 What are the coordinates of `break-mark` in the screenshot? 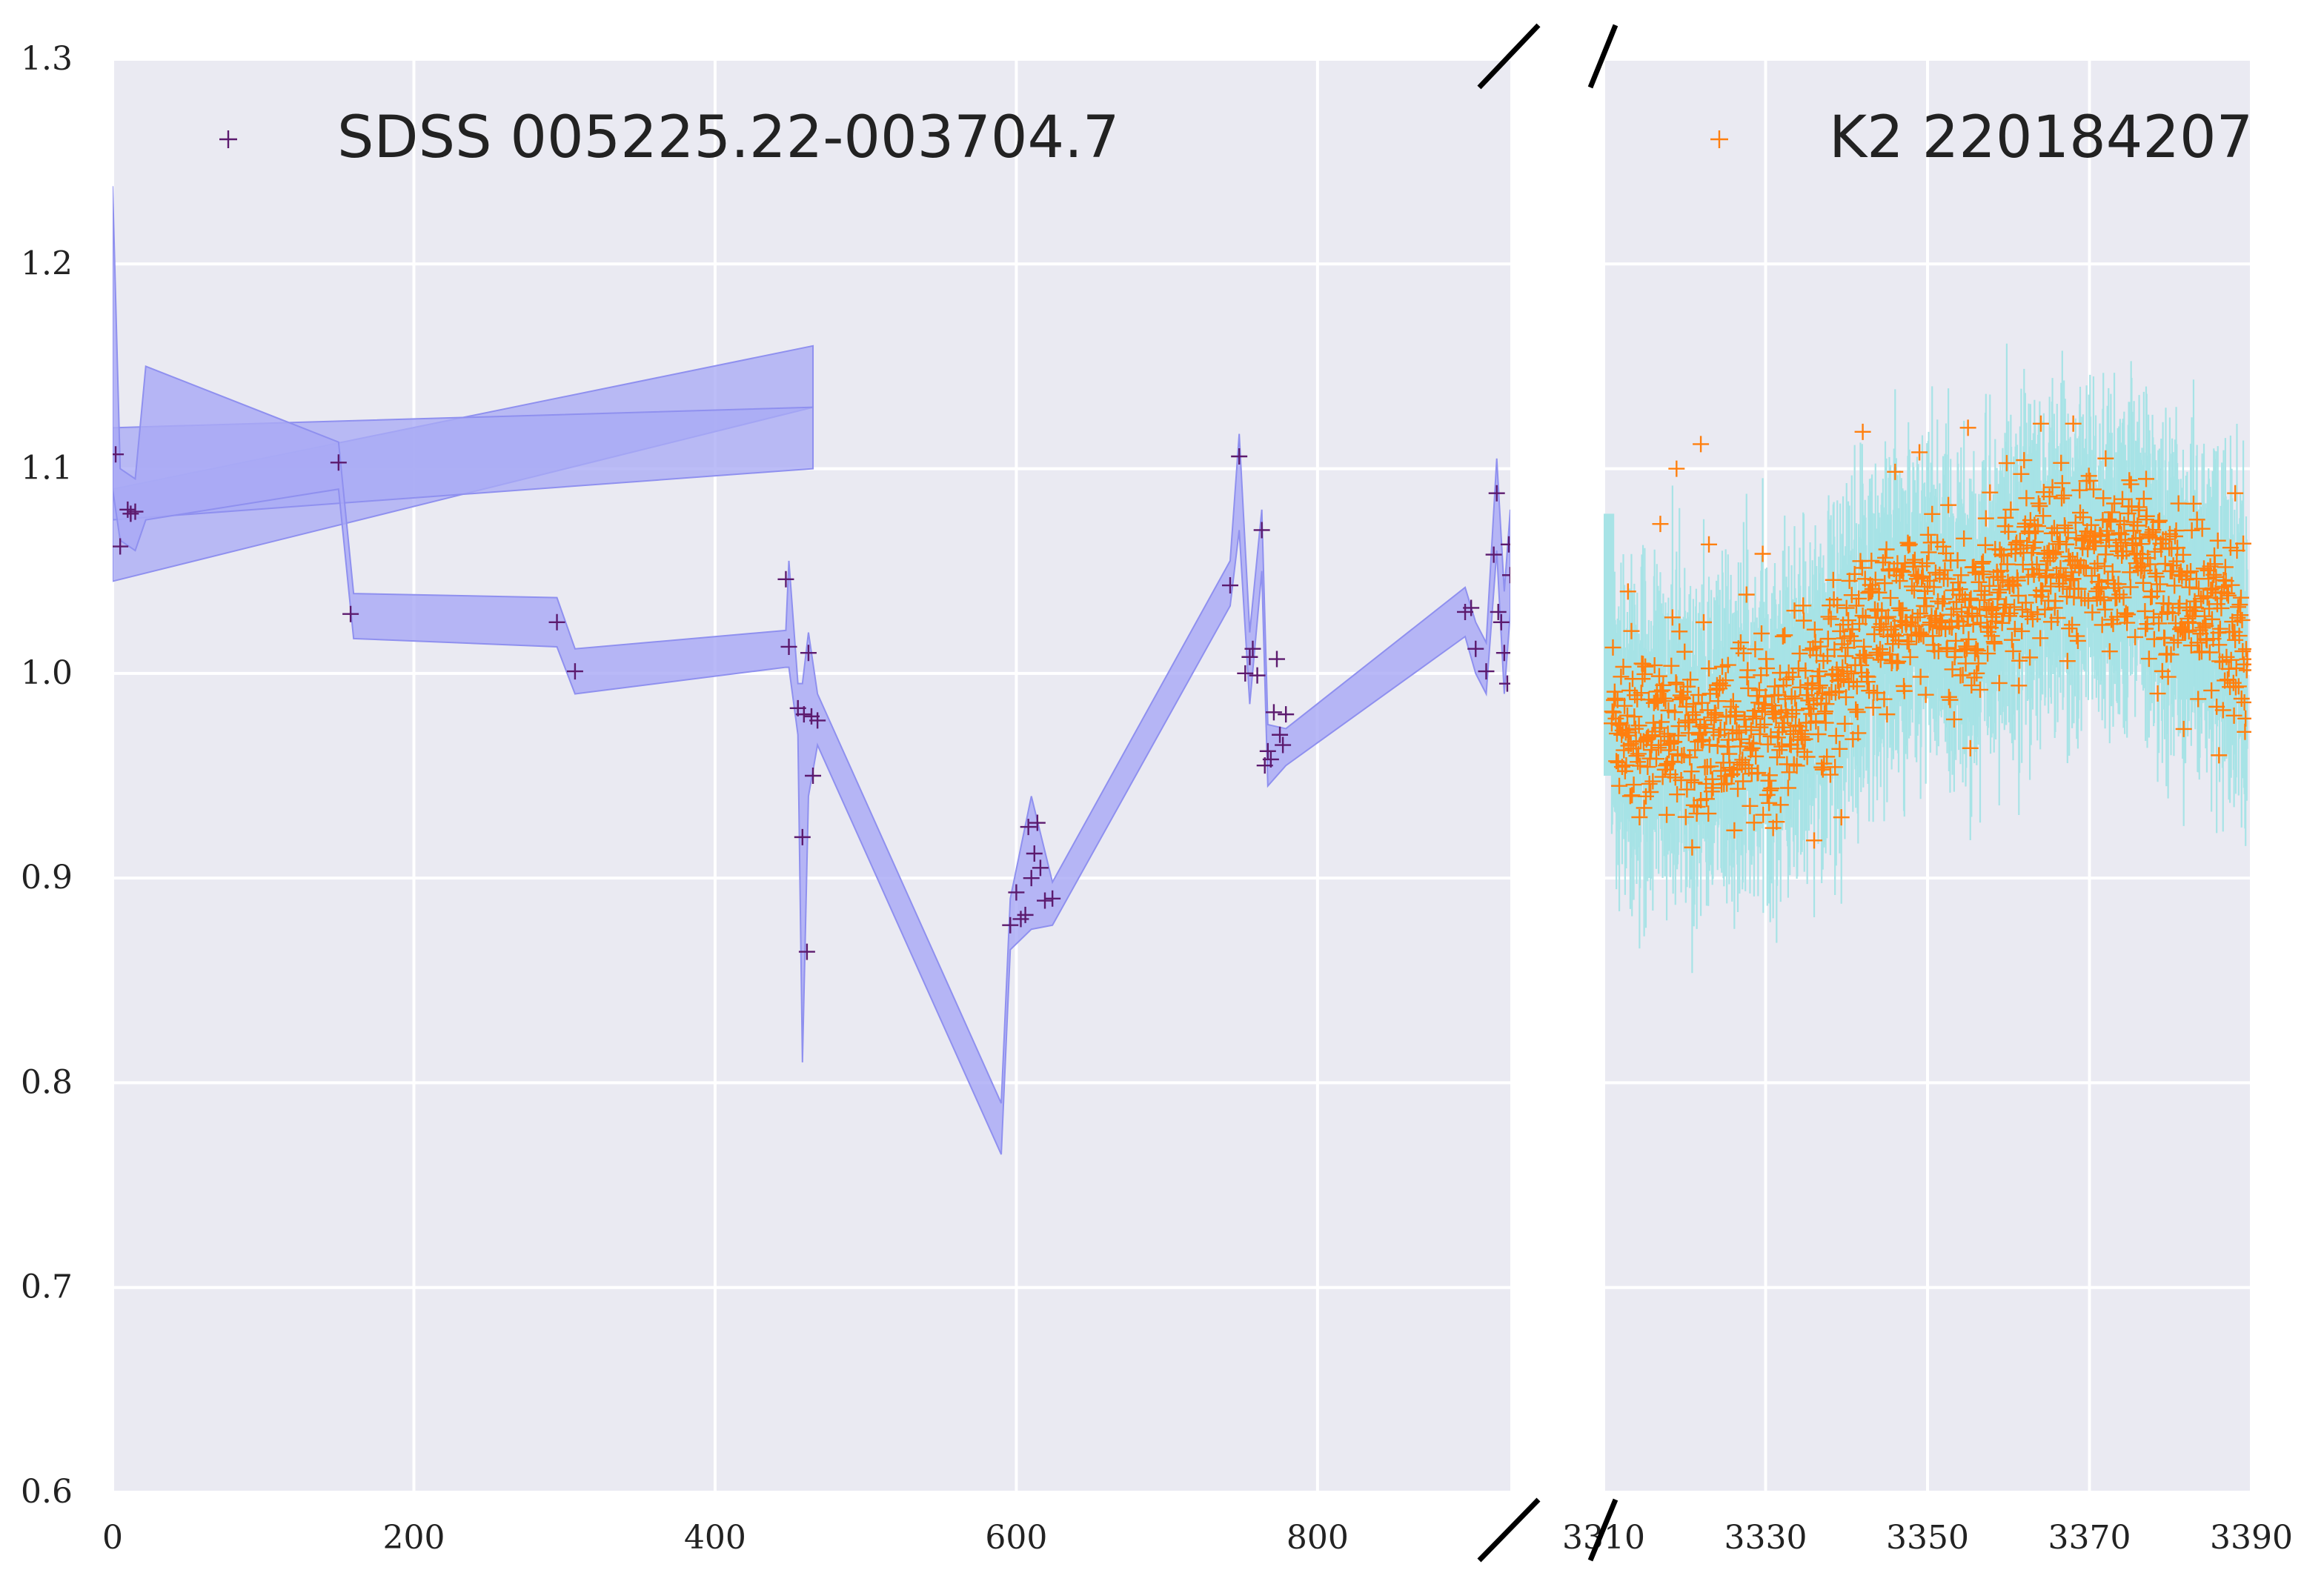 It's located at (1602, 1530).